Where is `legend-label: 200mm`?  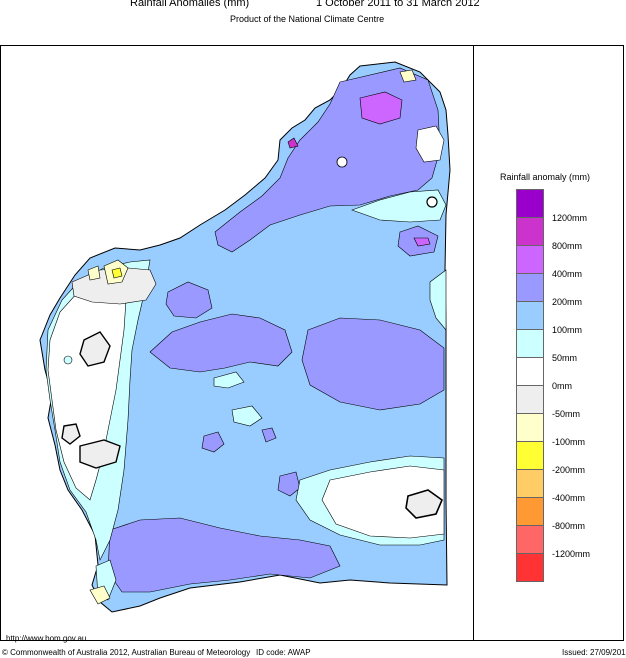
legend-label: 200mm is located at coordinates (567, 302).